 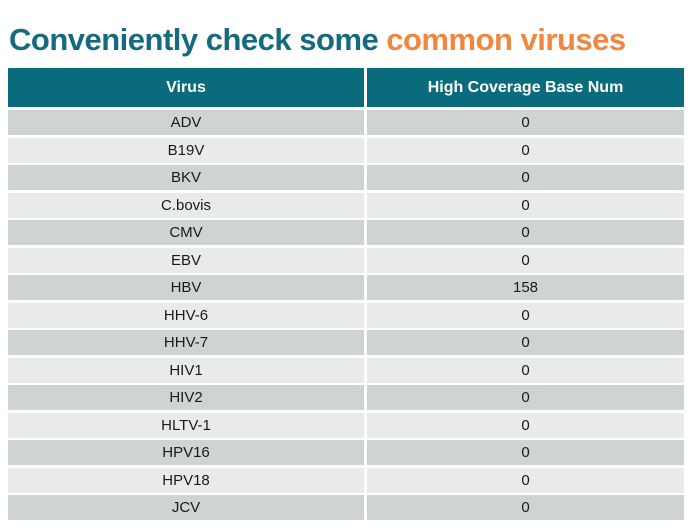 I want to click on table-row: JCV 0, so click(x=346, y=507).